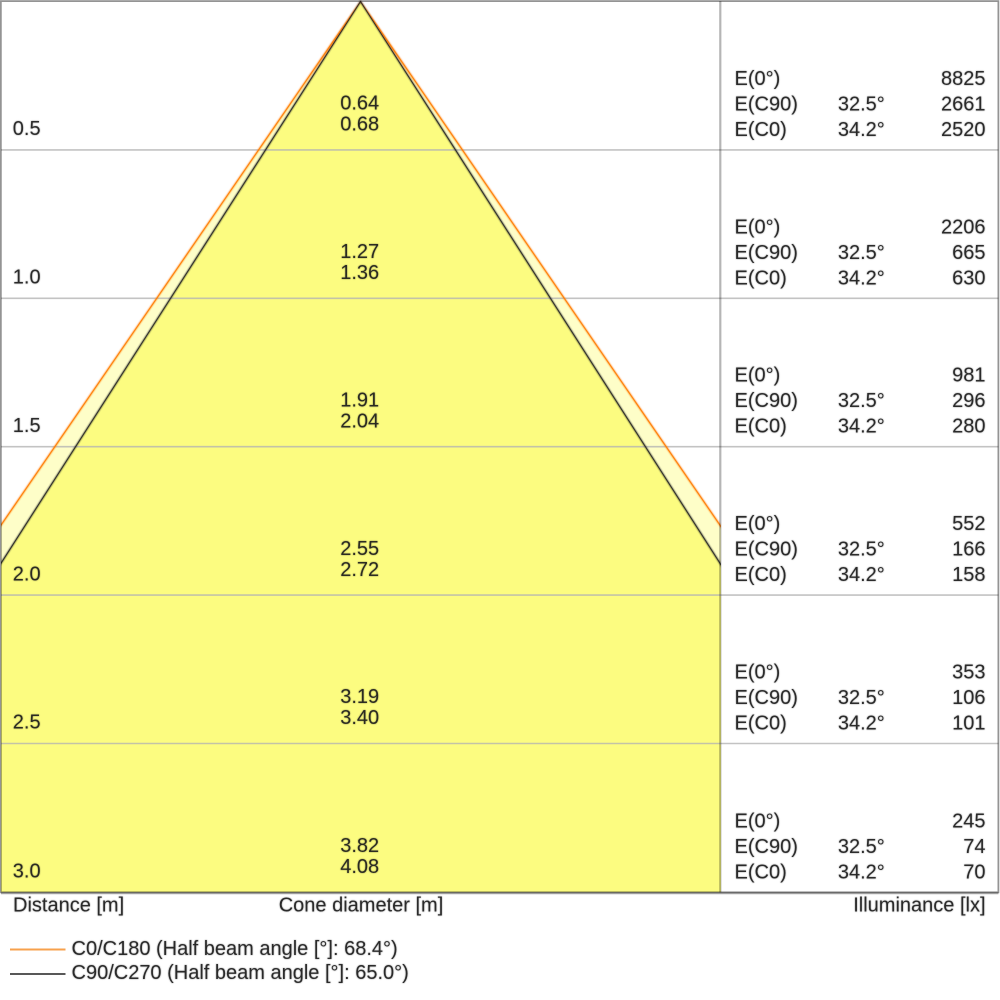 Image resolution: width=1000 pixels, height=1000 pixels. I want to click on svg-text: Cone diameter [m], so click(361, 905).